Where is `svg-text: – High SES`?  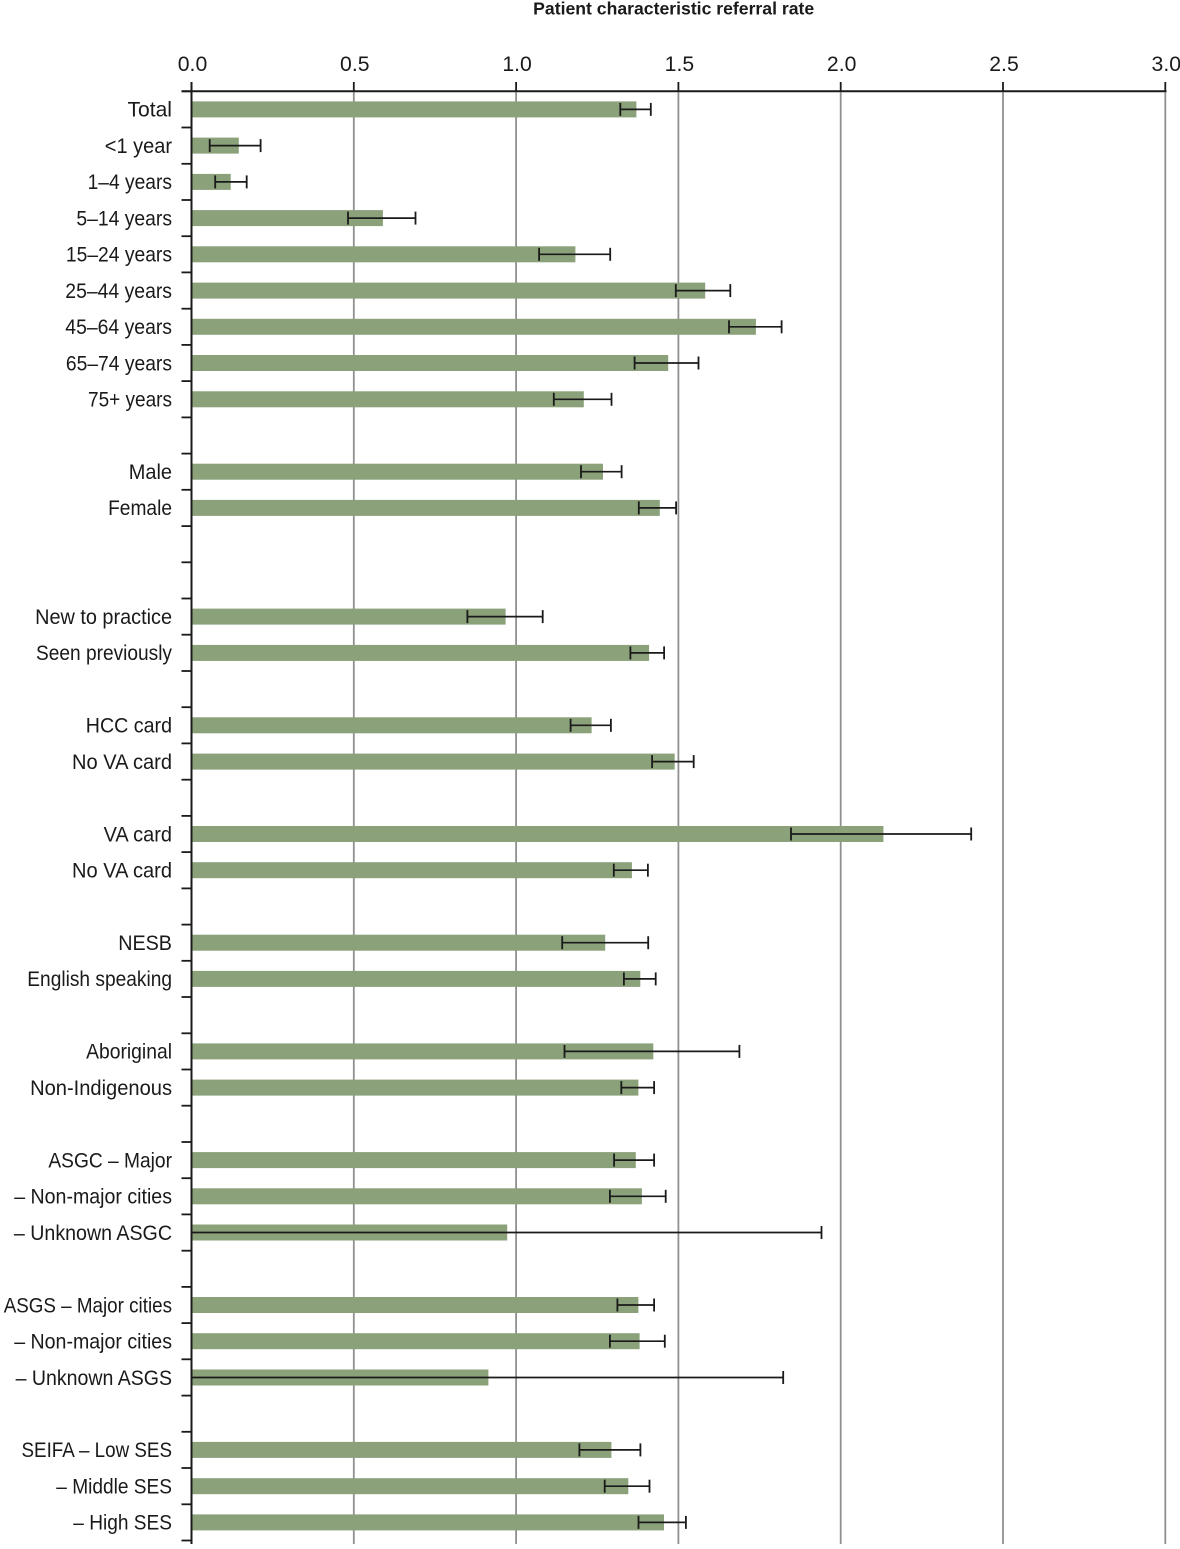
svg-text: – High SES is located at coordinates (122, 1523).